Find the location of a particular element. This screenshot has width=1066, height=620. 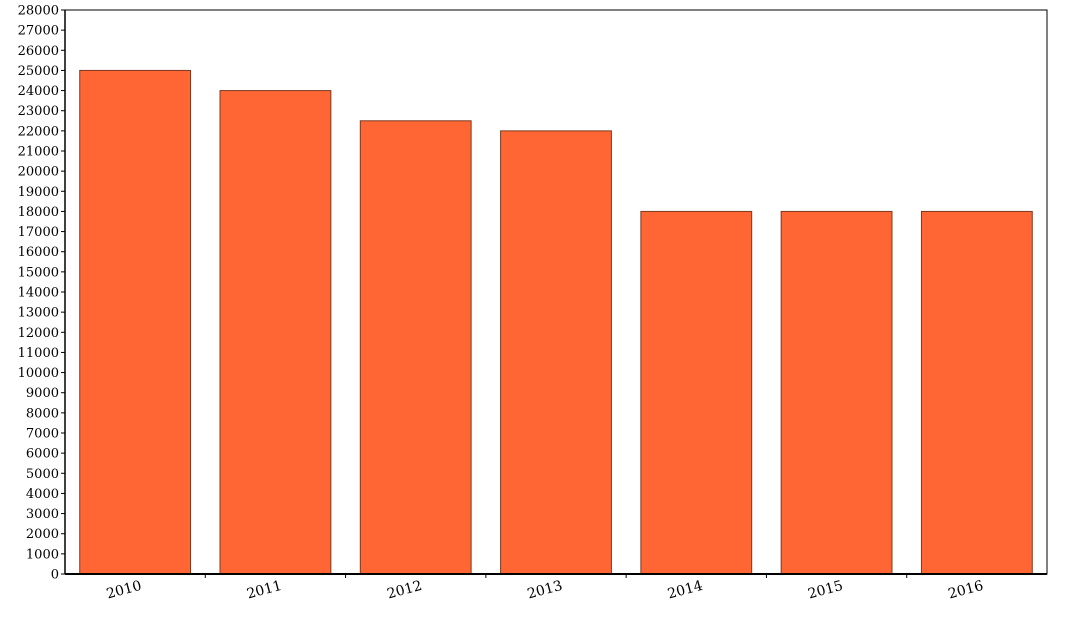

x-axis-ticks: 2010 2011 2012 2013 2014 2015 2016 is located at coordinates (545, 588).